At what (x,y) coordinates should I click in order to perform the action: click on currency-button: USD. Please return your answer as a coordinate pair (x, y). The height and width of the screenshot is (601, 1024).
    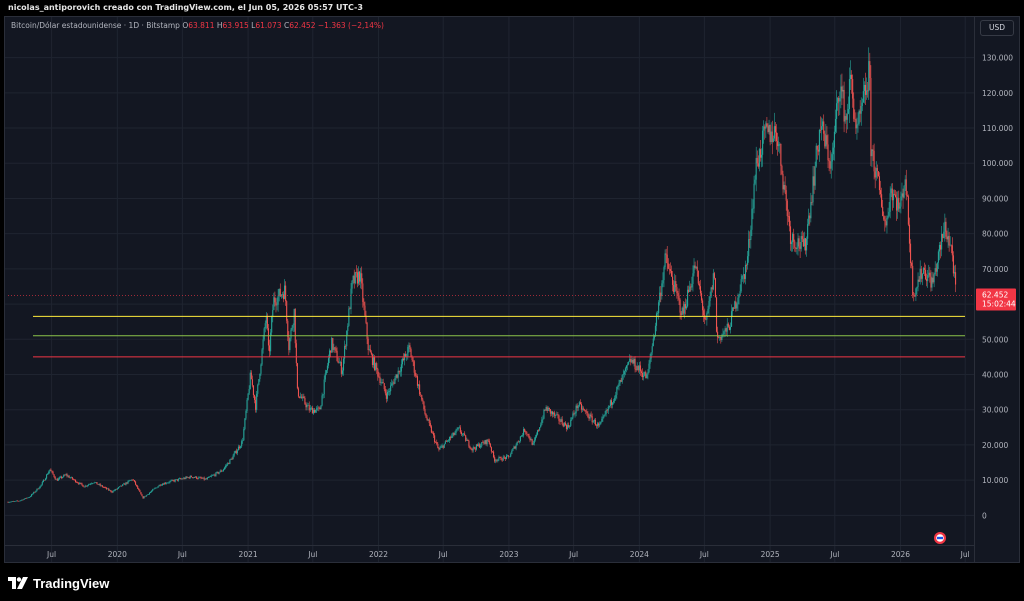
    Looking at the image, I should click on (997, 28).